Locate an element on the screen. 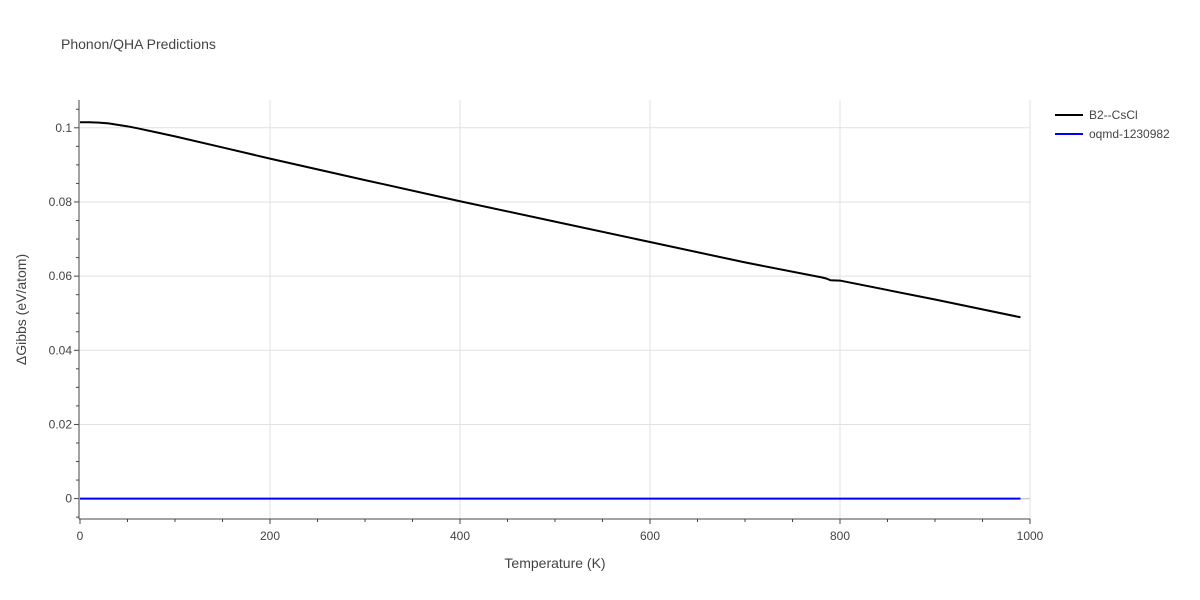 The image size is (1200, 600). y-tick-label: 0.08 is located at coordinates (61, 202).